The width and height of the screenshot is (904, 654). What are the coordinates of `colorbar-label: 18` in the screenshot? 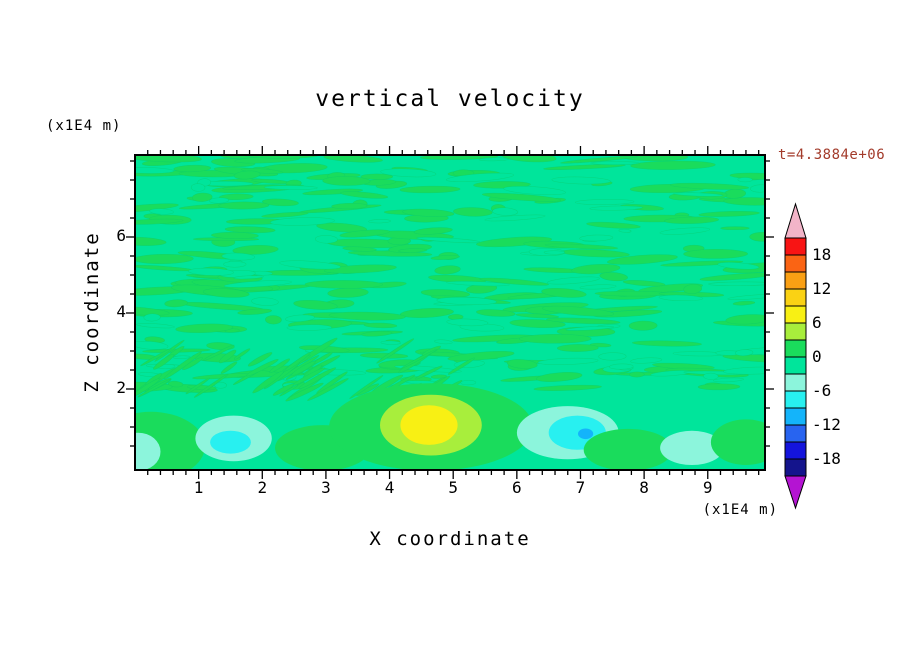 It's located at (822, 254).